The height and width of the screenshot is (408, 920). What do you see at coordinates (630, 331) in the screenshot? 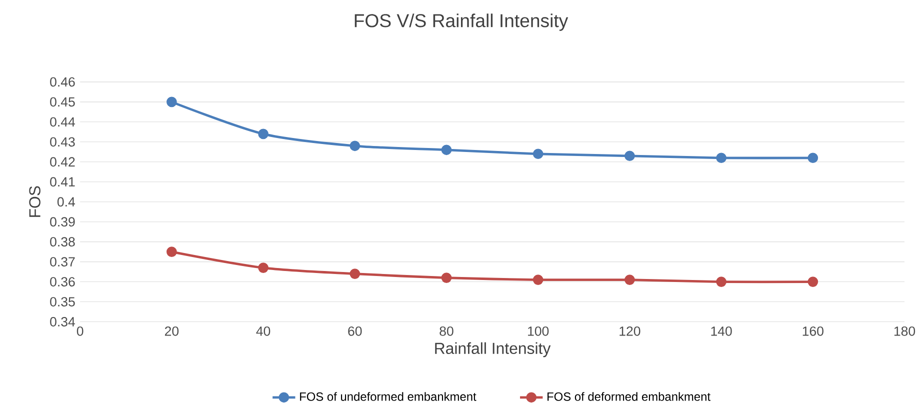
I see `x-tick-label: 120` at bounding box center [630, 331].